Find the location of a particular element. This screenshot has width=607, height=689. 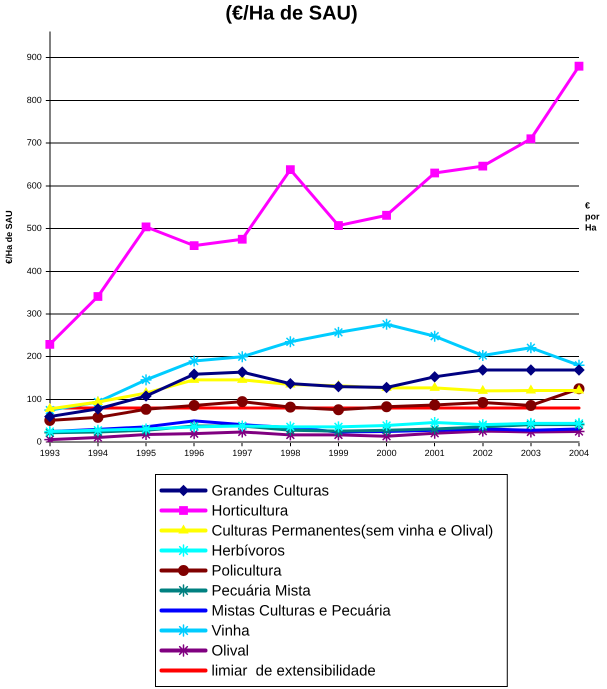

y-tick-label: 400 is located at coordinates (34, 271).